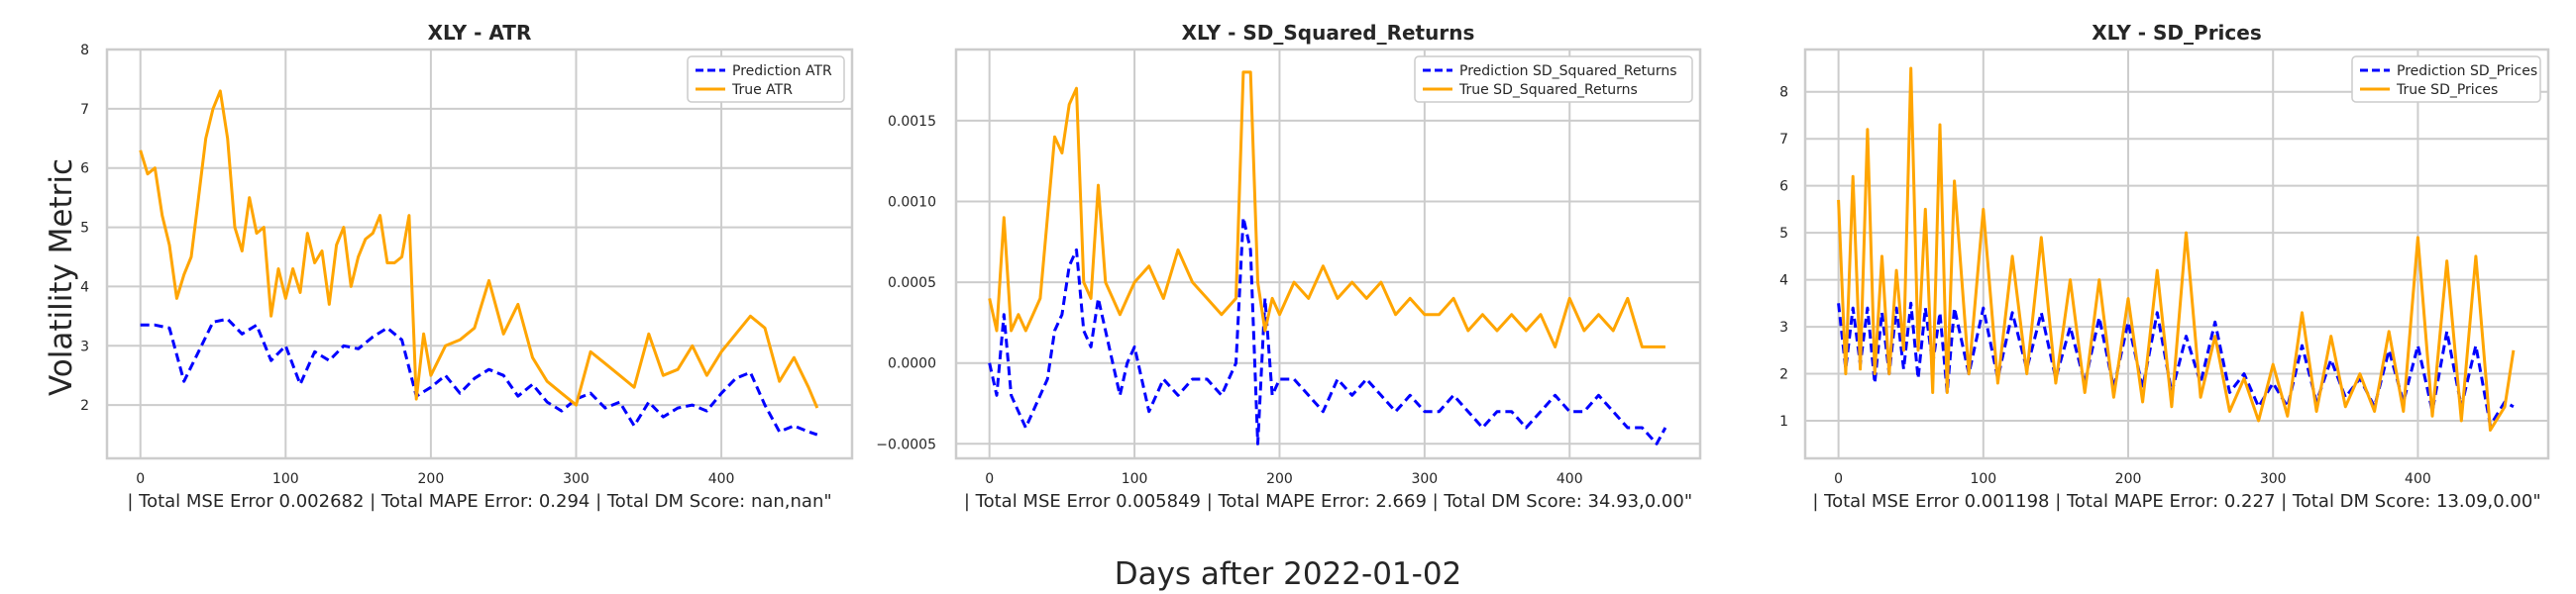  I want to click on legend-entry: True ATR, so click(762, 90).